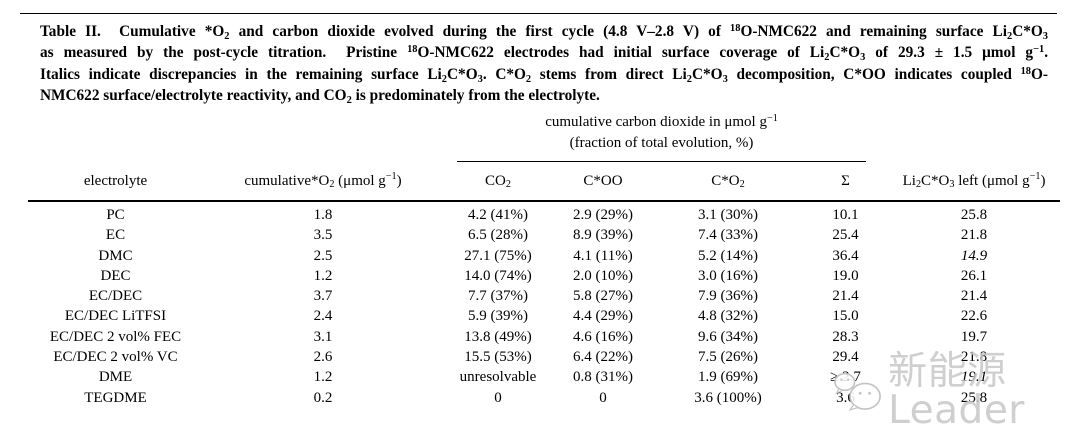 The width and height of the screenshot is (1080, 436). What do you see at coordinates (728, 336) in the screenshot?
I see `cell-c-o2: 9.6 (34%)` at bounding box center [728, 336].